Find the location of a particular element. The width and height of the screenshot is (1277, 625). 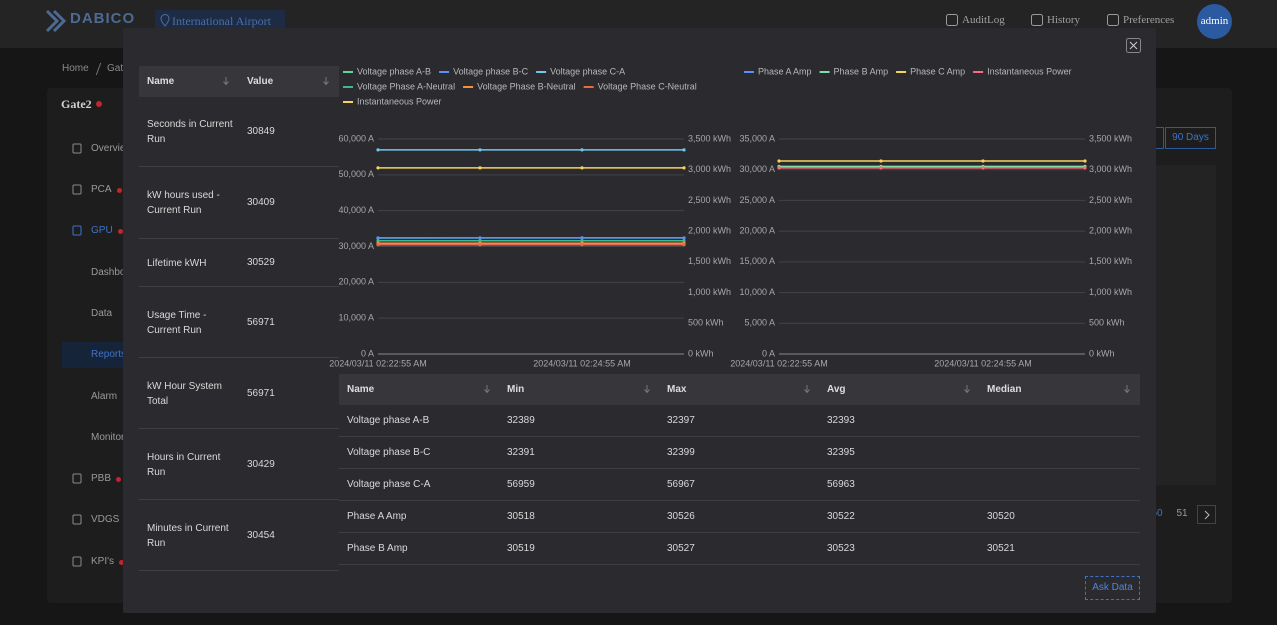

cell-value: 56971 is located at coordinates (261, 393).